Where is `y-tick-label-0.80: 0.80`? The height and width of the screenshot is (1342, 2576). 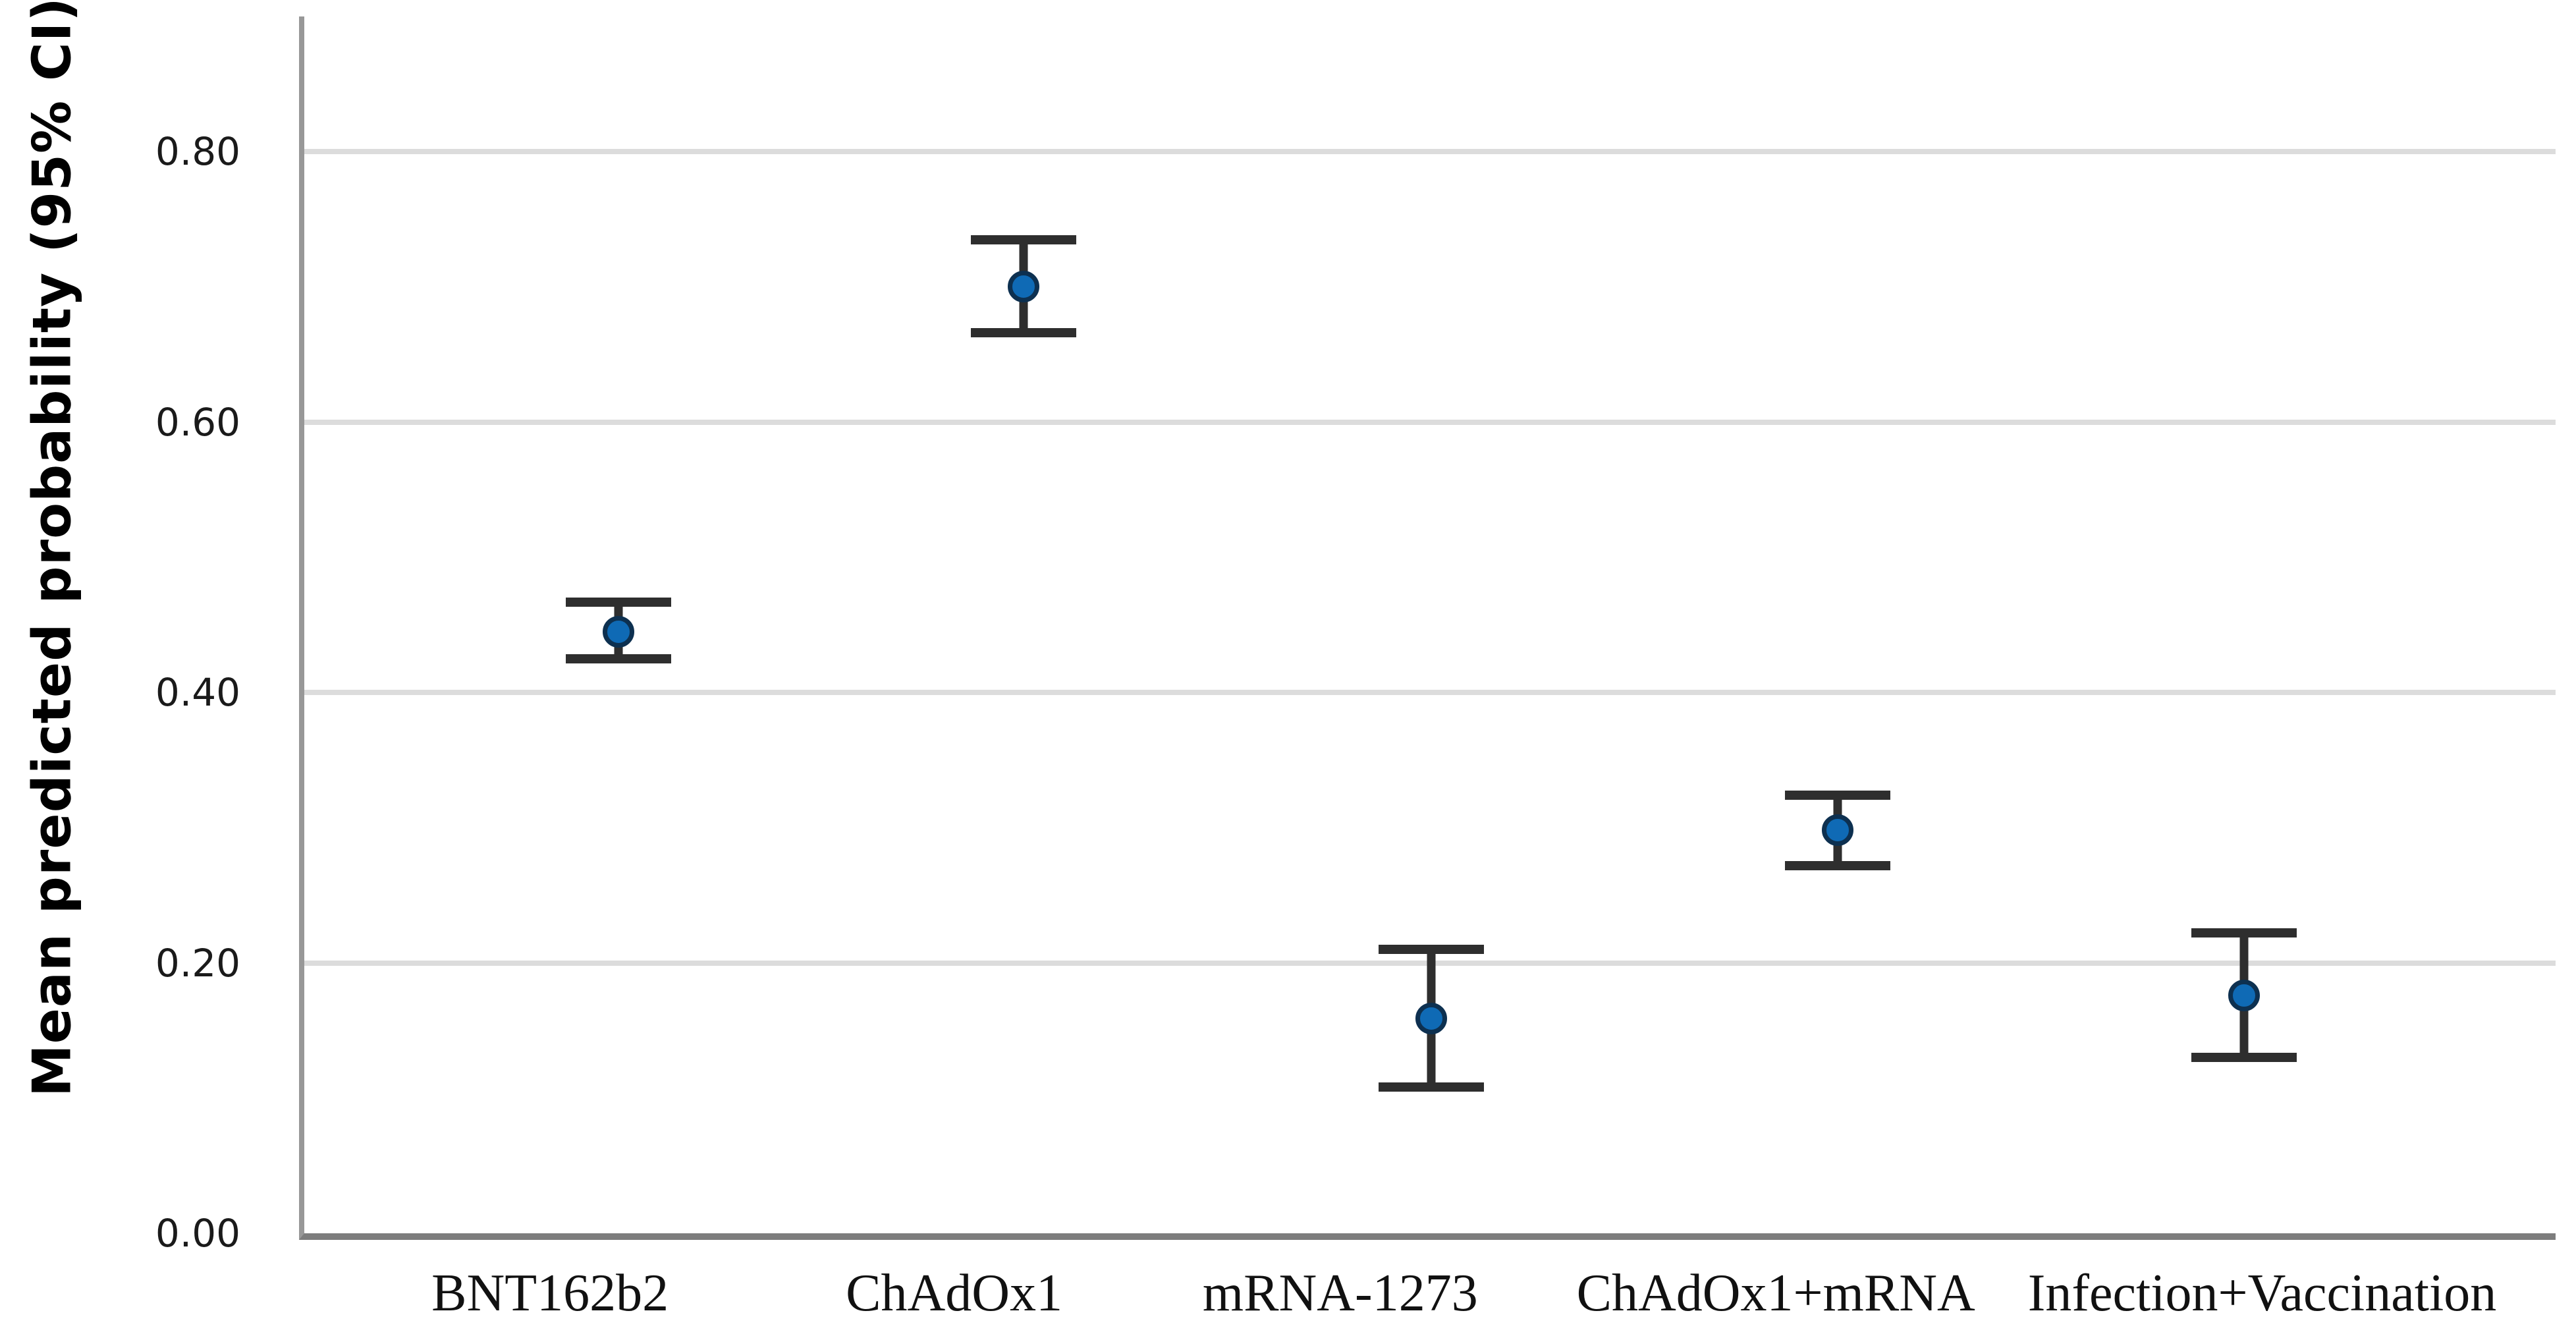
y-tick-label-0.80: 0.80 is located at coordinates (197, 152).